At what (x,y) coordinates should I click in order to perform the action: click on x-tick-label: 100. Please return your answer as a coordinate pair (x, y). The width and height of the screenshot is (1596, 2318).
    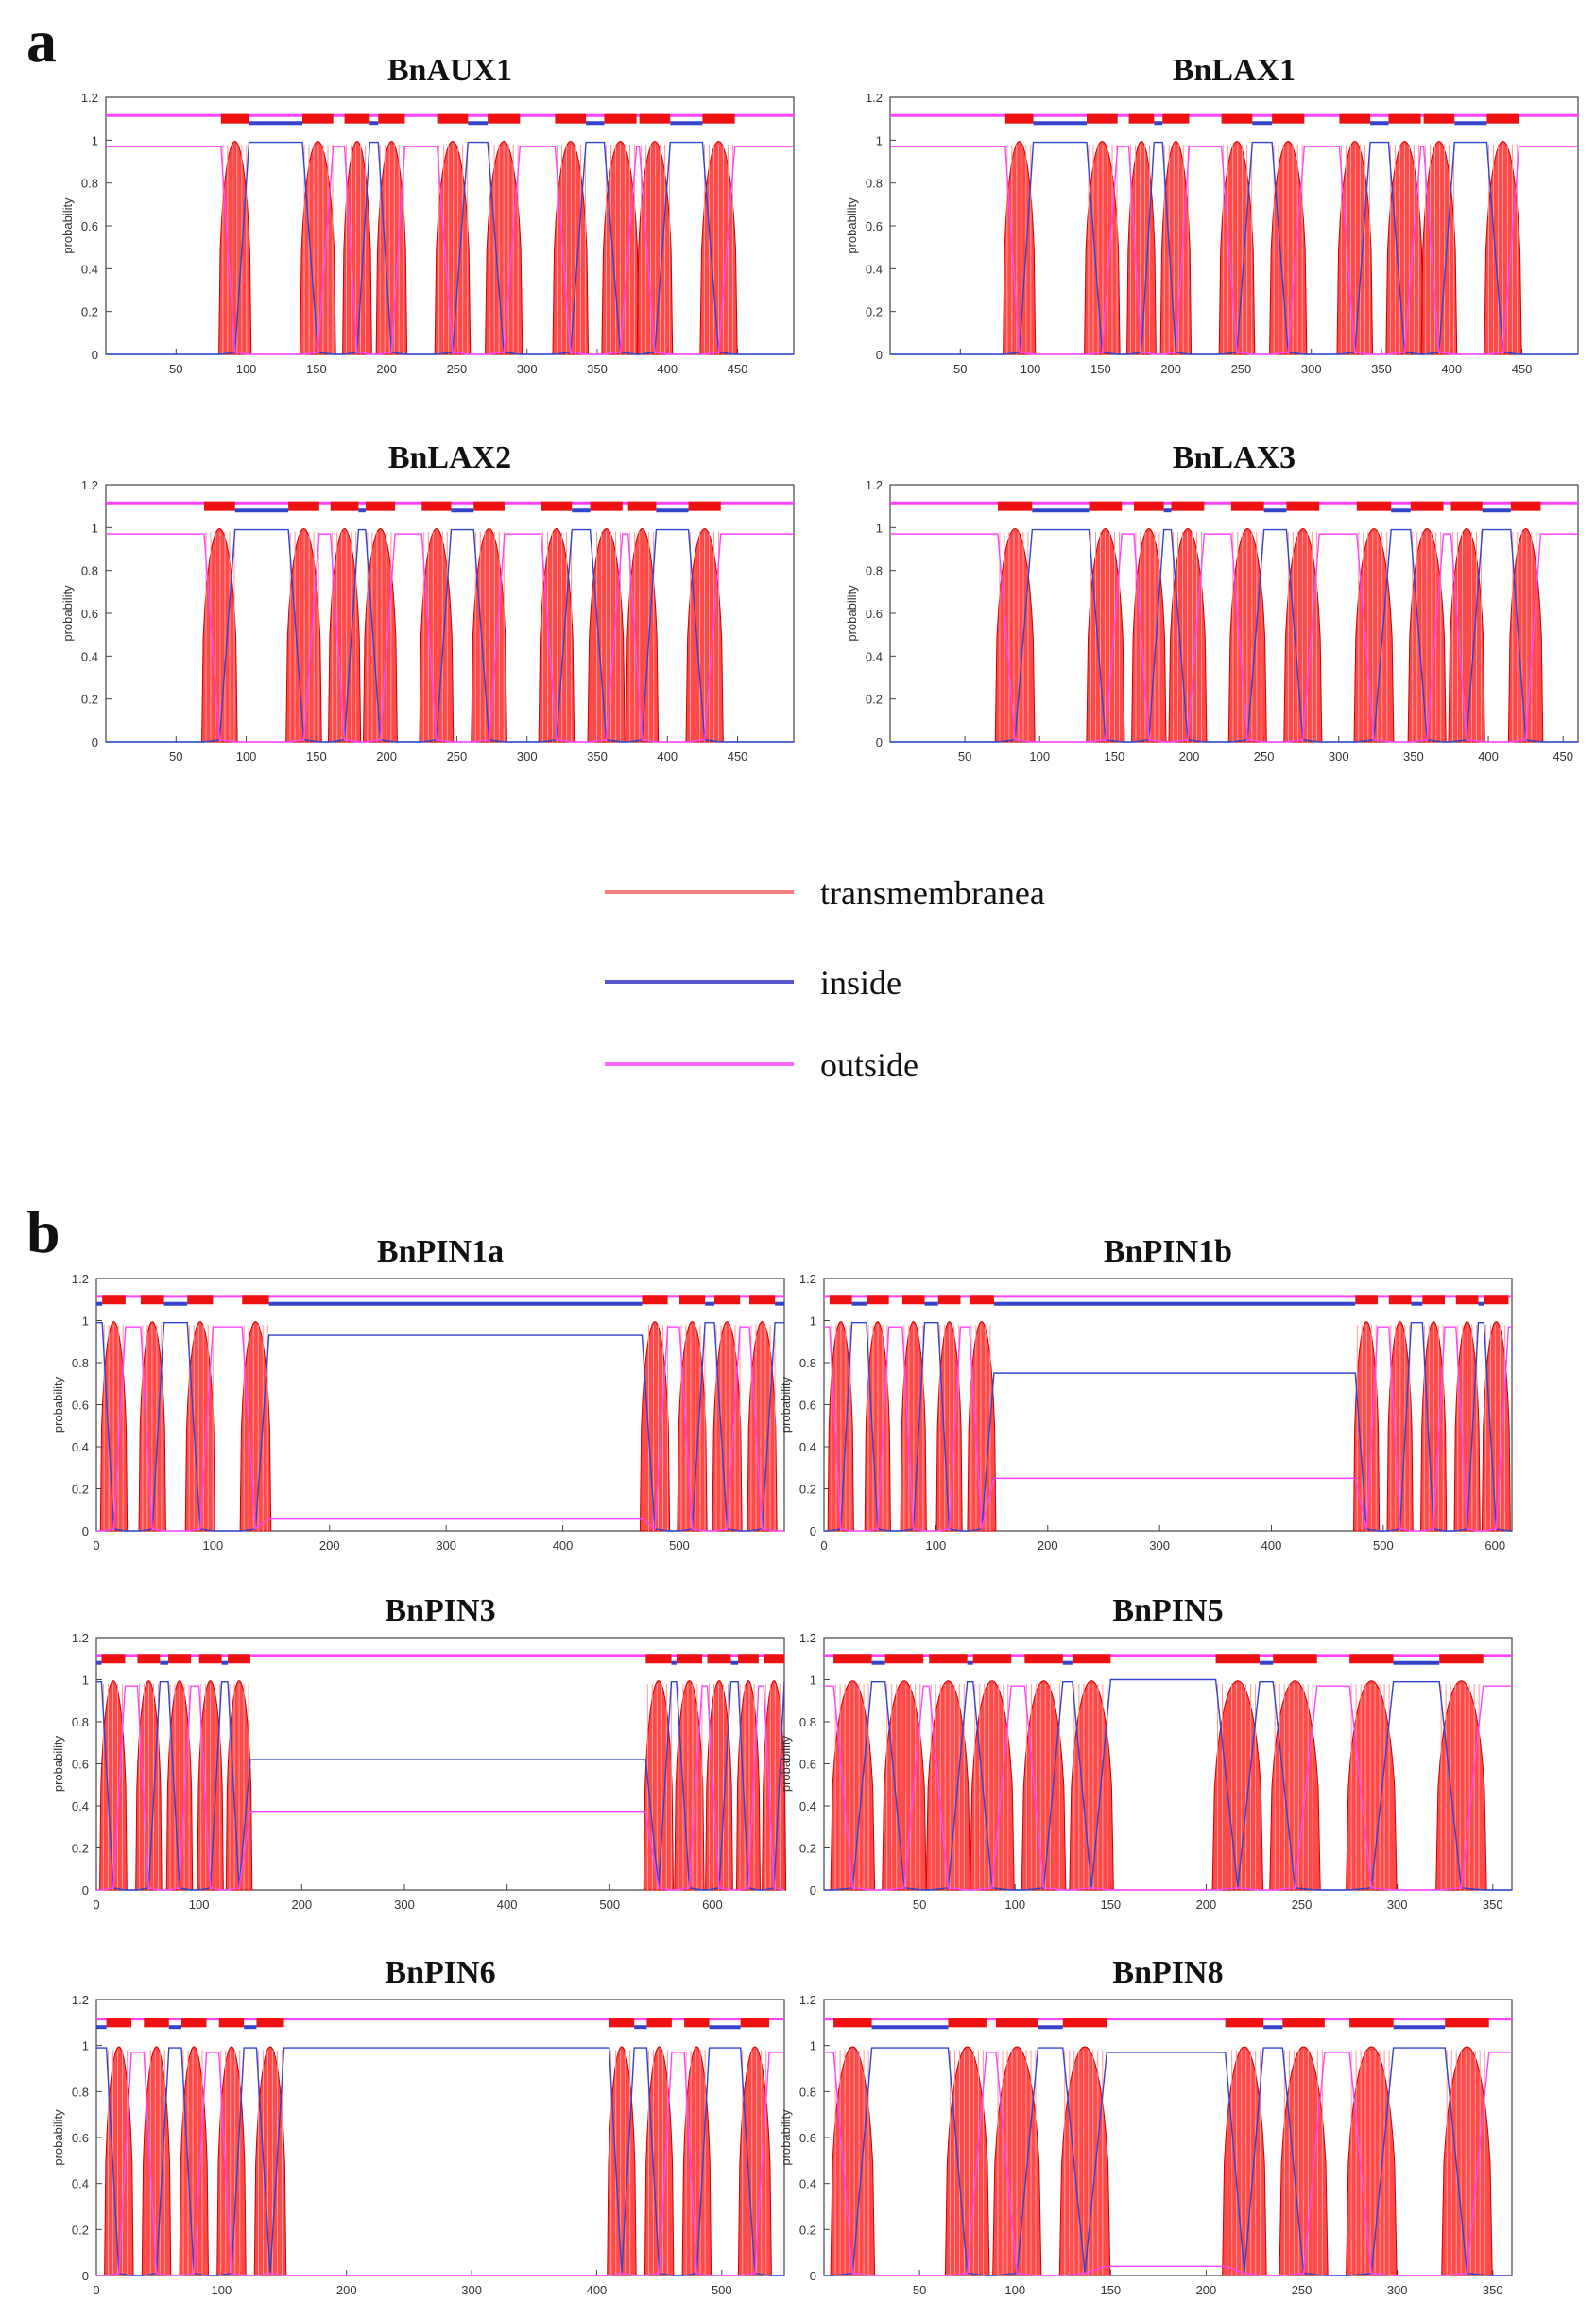
    Looking at the image, I should click on (936, 1545).